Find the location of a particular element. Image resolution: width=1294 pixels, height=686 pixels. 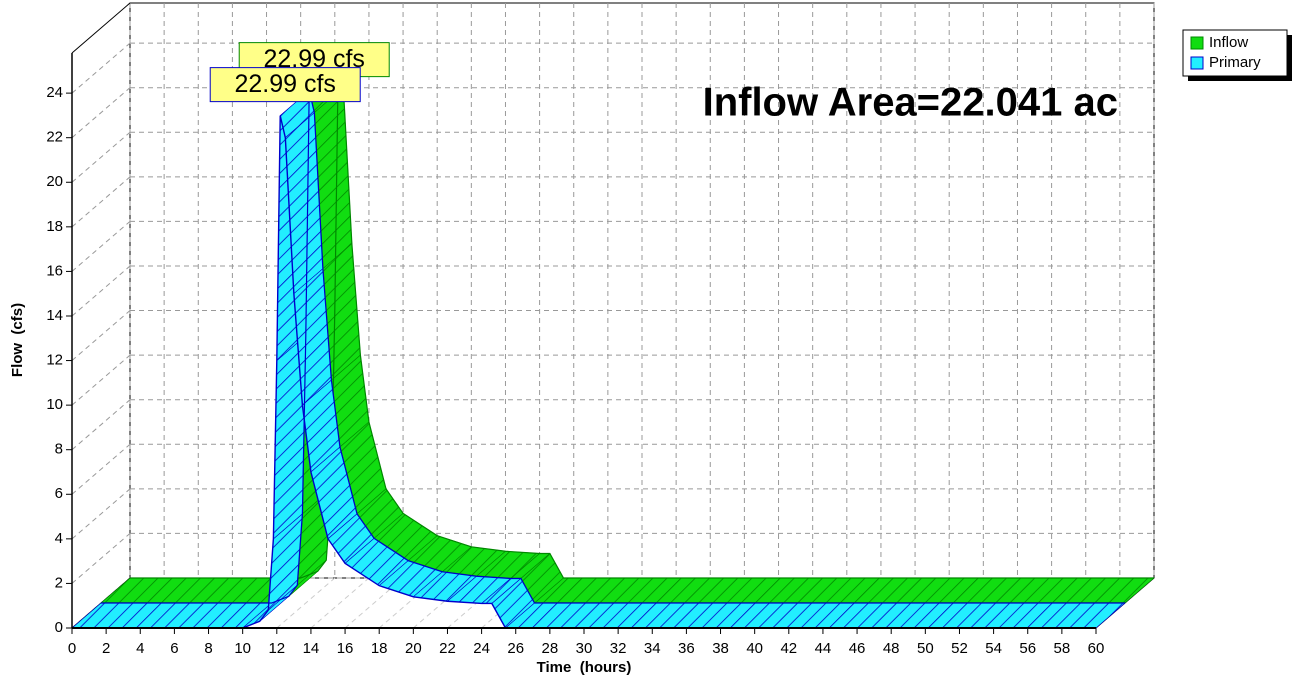

x-tick-label: 38 is located at coordinates (720, 648).